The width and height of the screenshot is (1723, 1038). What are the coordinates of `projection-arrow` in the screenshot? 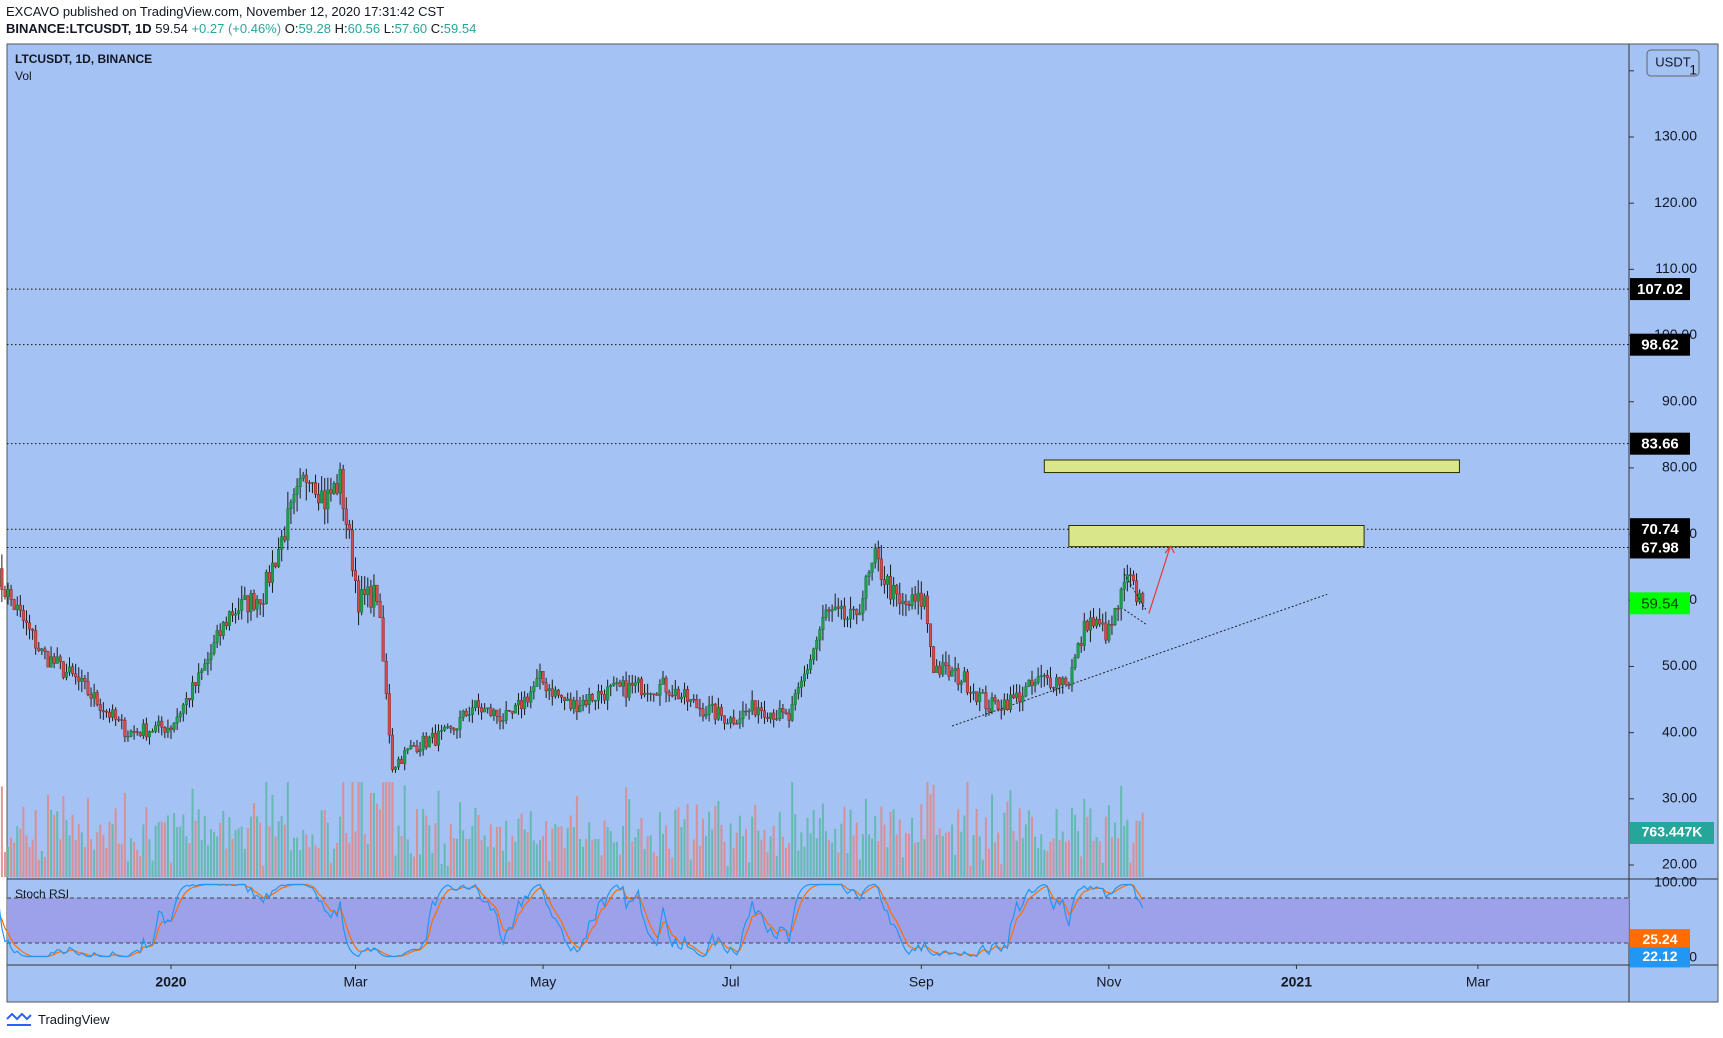 It's located at (1159, 579).